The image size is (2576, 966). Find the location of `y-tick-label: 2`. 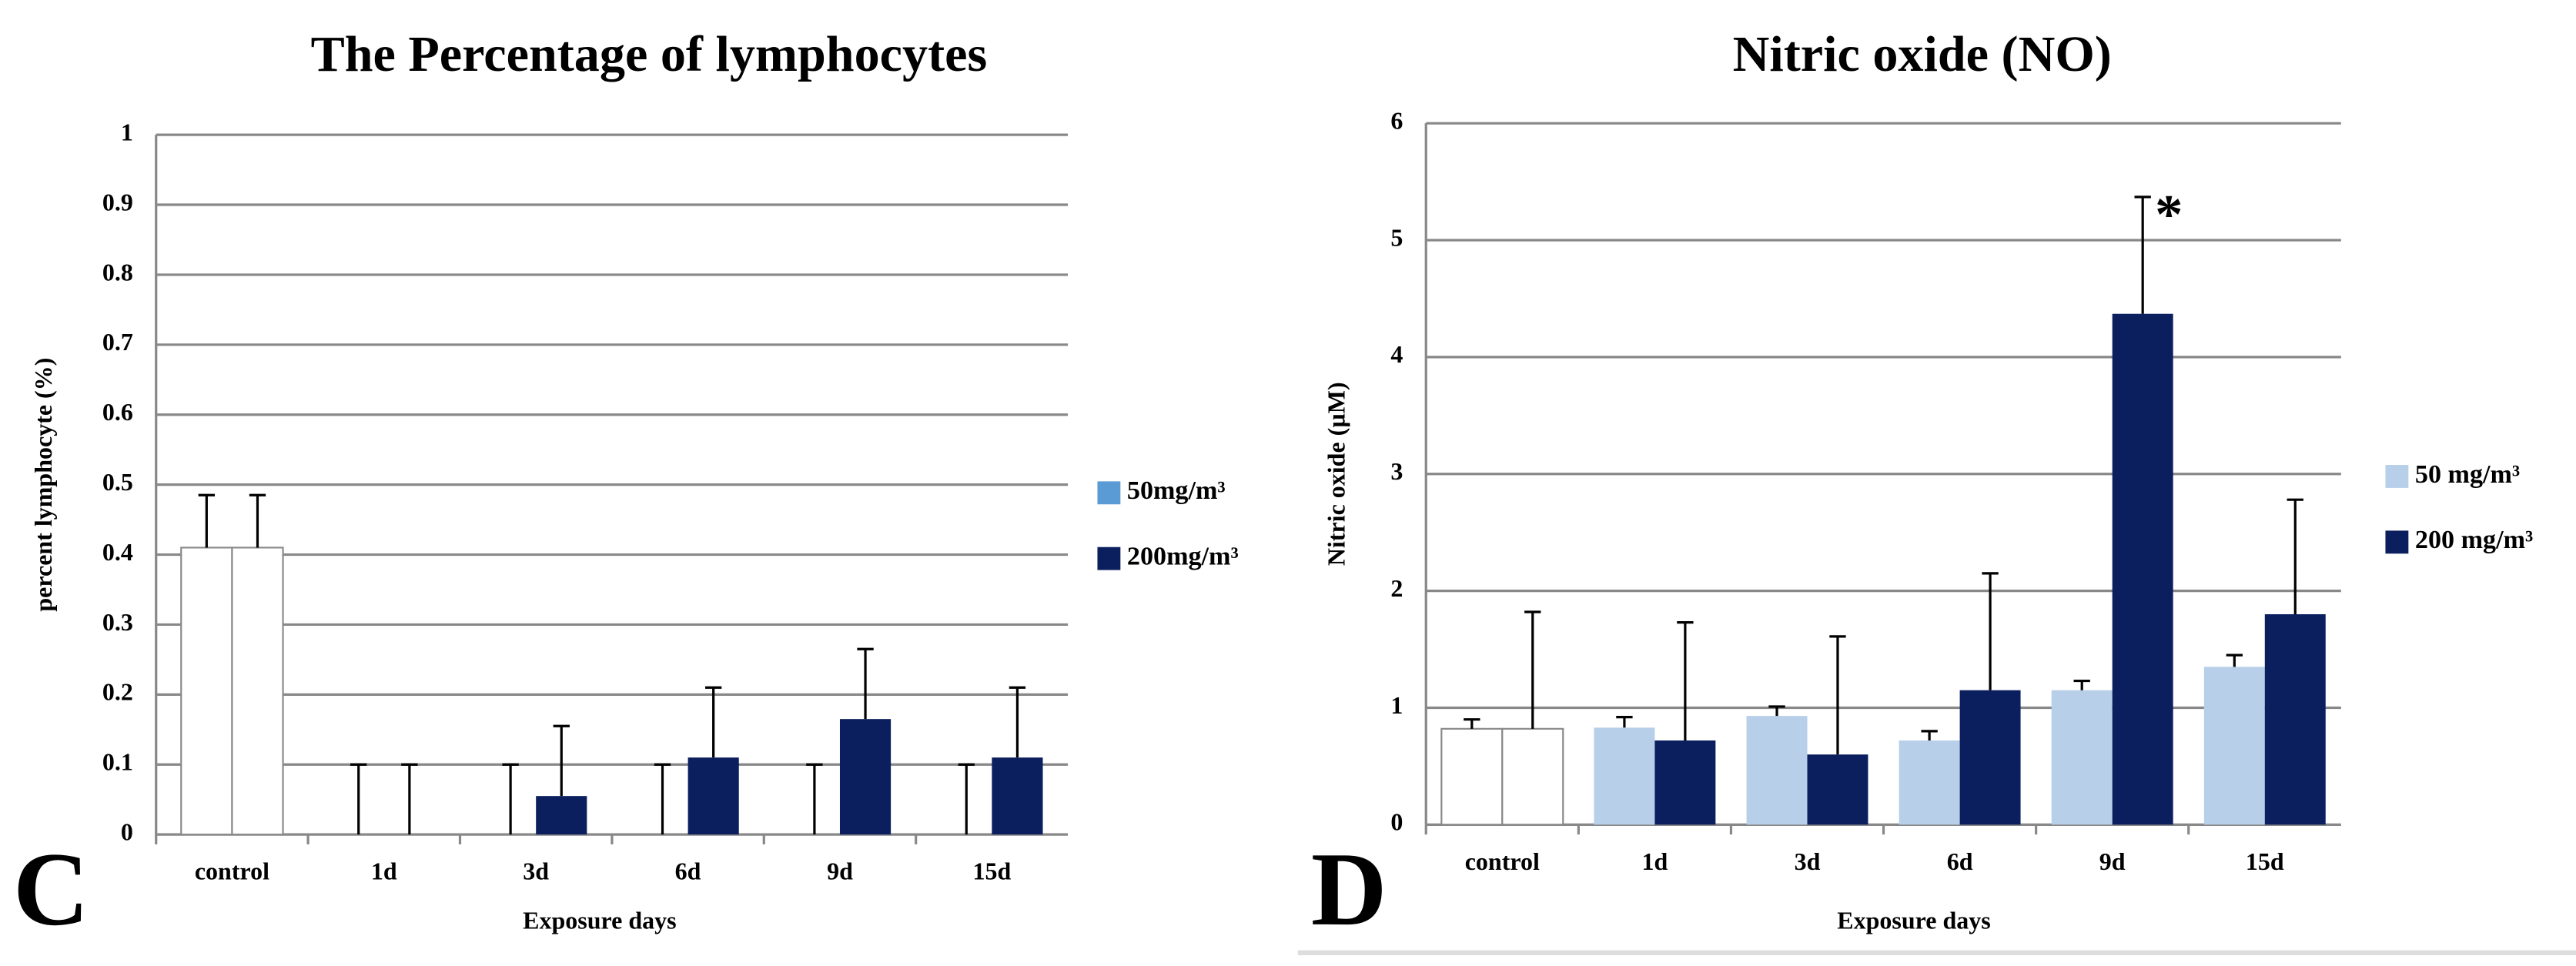

y-tick-label: 2 is located at coordinates (1397, 588).